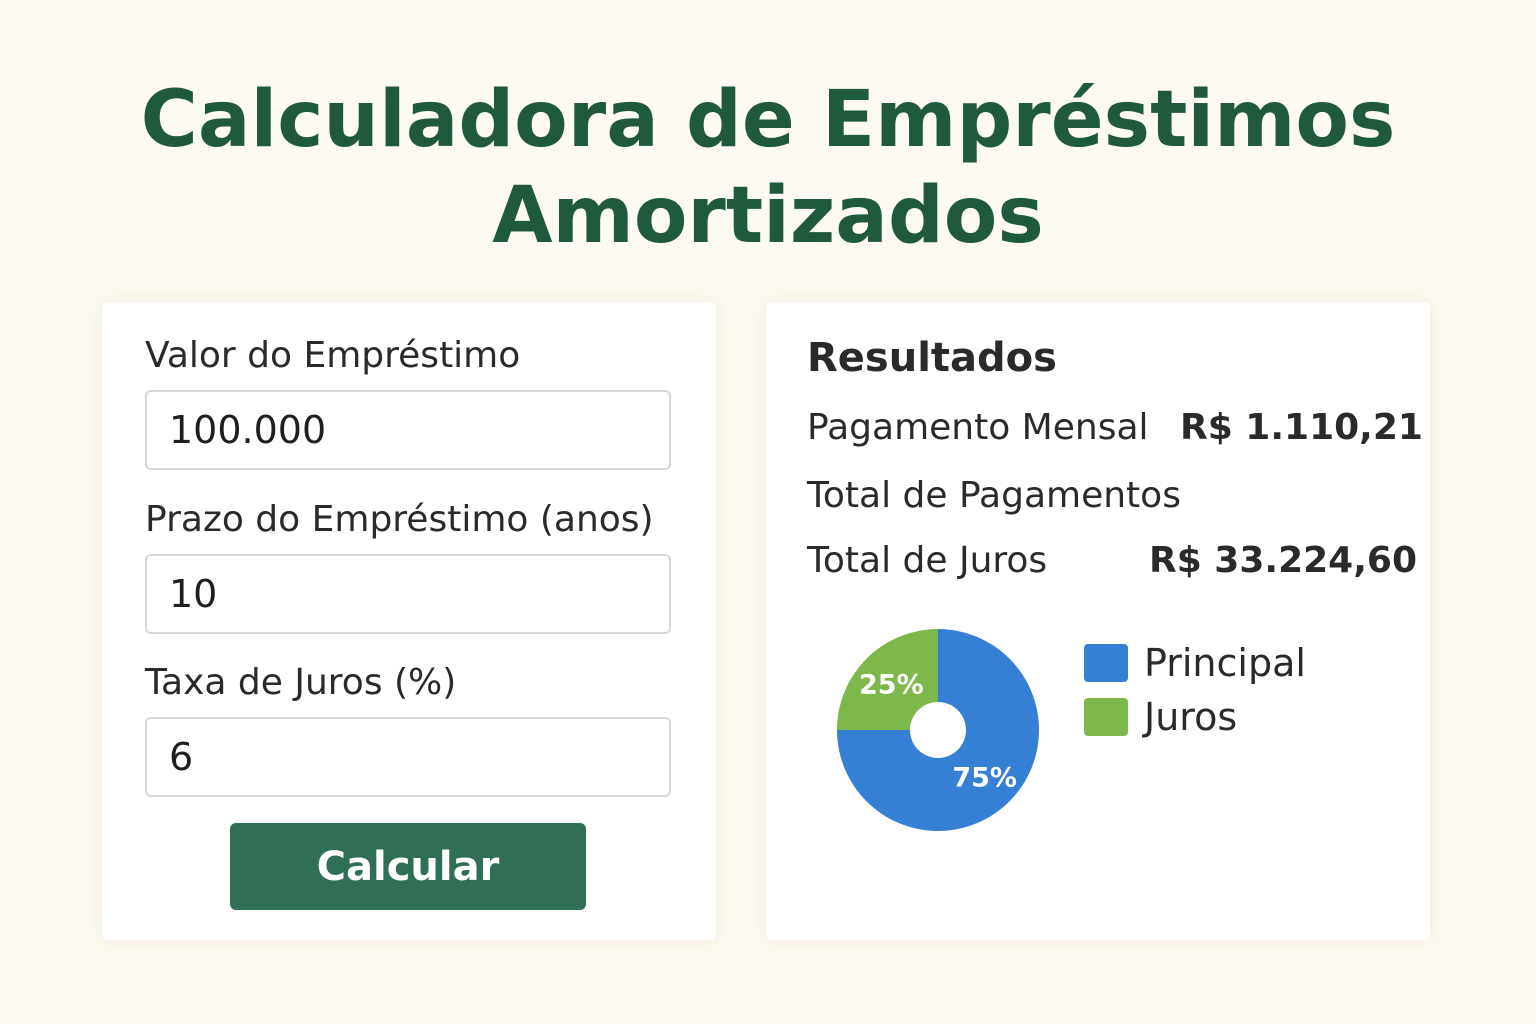 This screenshot has height=1024, width=1536. I want to click on loan-breakdown-donut-chart: 75% 25%, so click(938, 730).